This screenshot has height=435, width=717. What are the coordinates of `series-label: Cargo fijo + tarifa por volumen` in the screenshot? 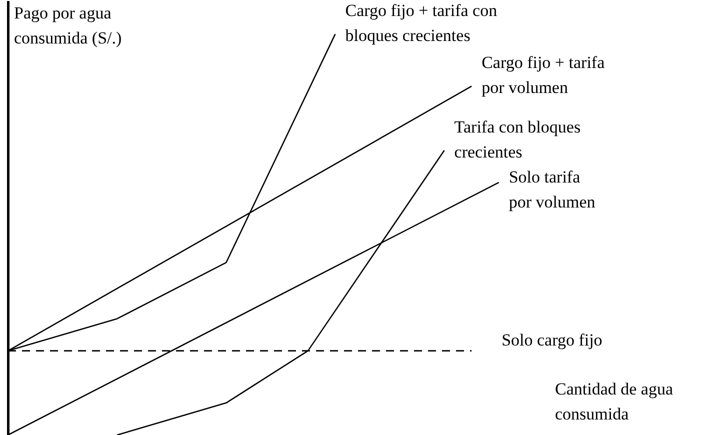 It's located at (544, 75).